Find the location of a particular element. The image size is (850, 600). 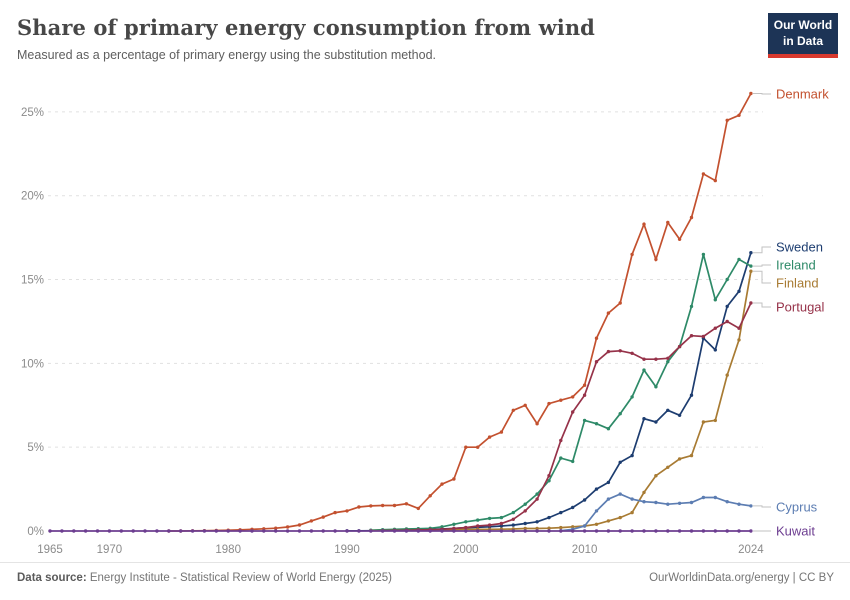

data-point-portugal-2021 is located at coordinates (715, 328).